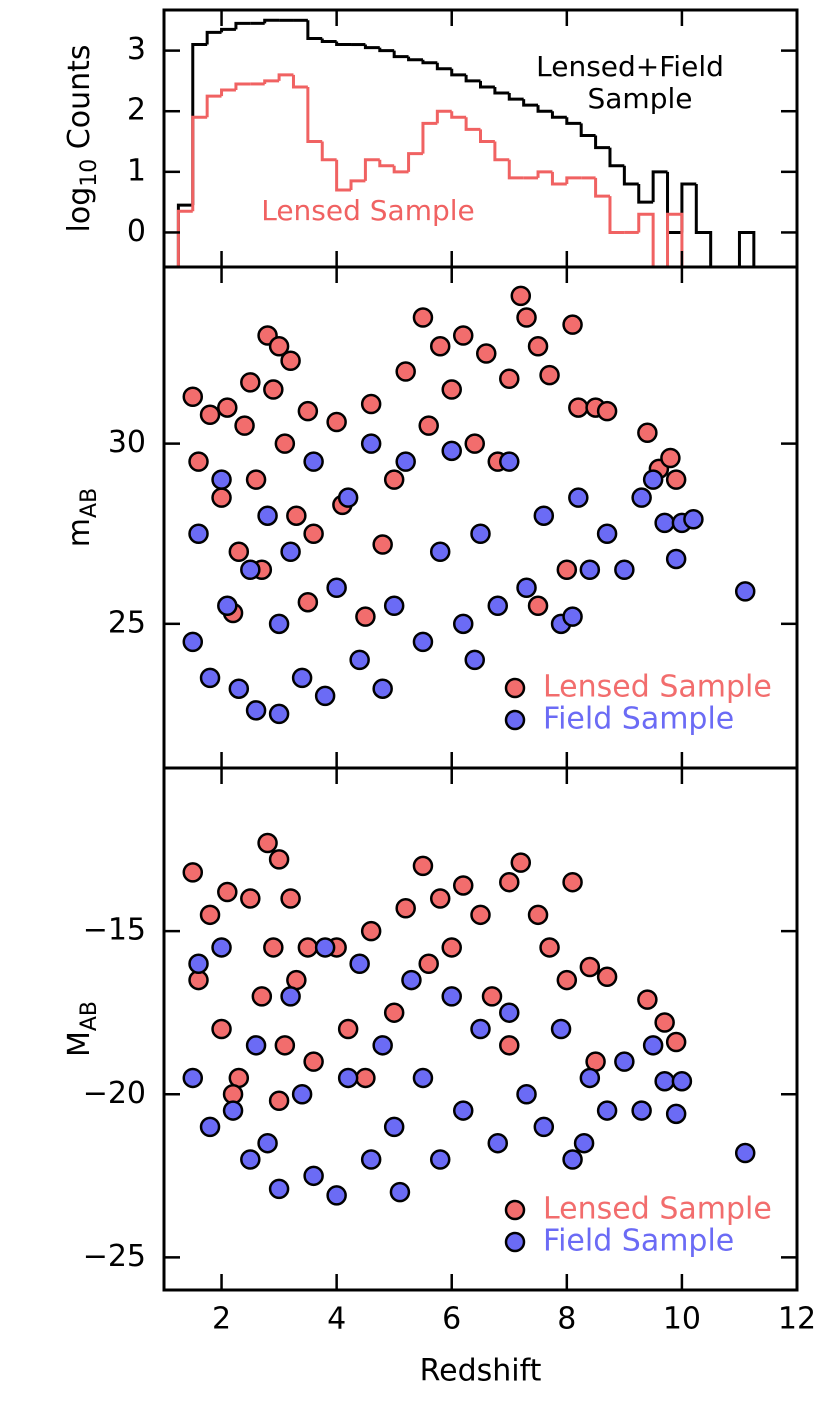 The height and width of the screenshot is (1405, 830). I want to click on y-tick-label: 25, so click(127, 622).